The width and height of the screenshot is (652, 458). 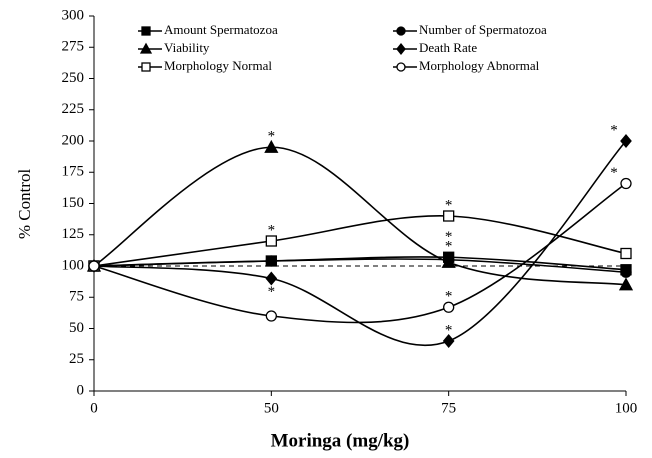 What do you see at coordinates (221, 29) in the screenshot?
I see `legend-label: Amount Spermatozoa` at bounding box center [221, 29].